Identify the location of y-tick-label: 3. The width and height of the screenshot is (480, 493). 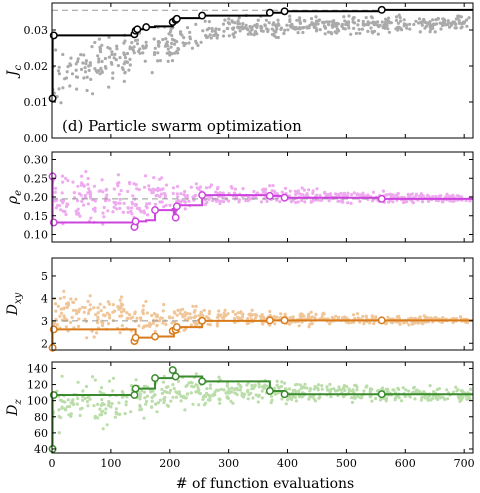
(44, 321).